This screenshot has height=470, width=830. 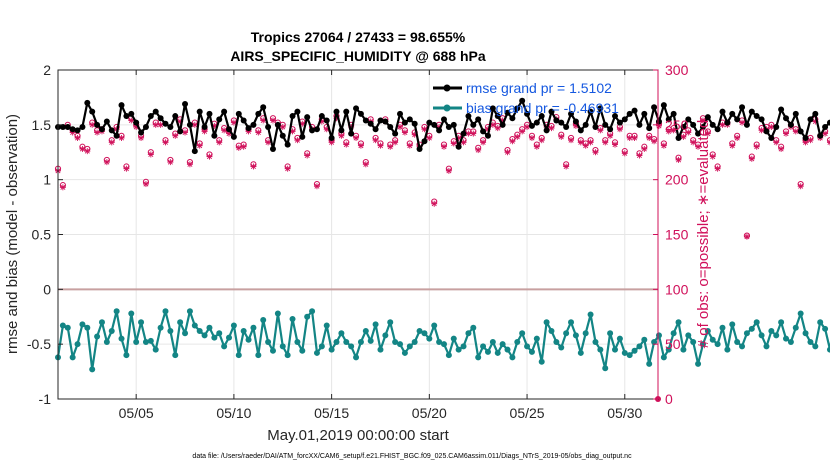 What do you see at coordinates (443, 340) in the screenshot?
I see `bias-line` at bounding box center [443, 340].